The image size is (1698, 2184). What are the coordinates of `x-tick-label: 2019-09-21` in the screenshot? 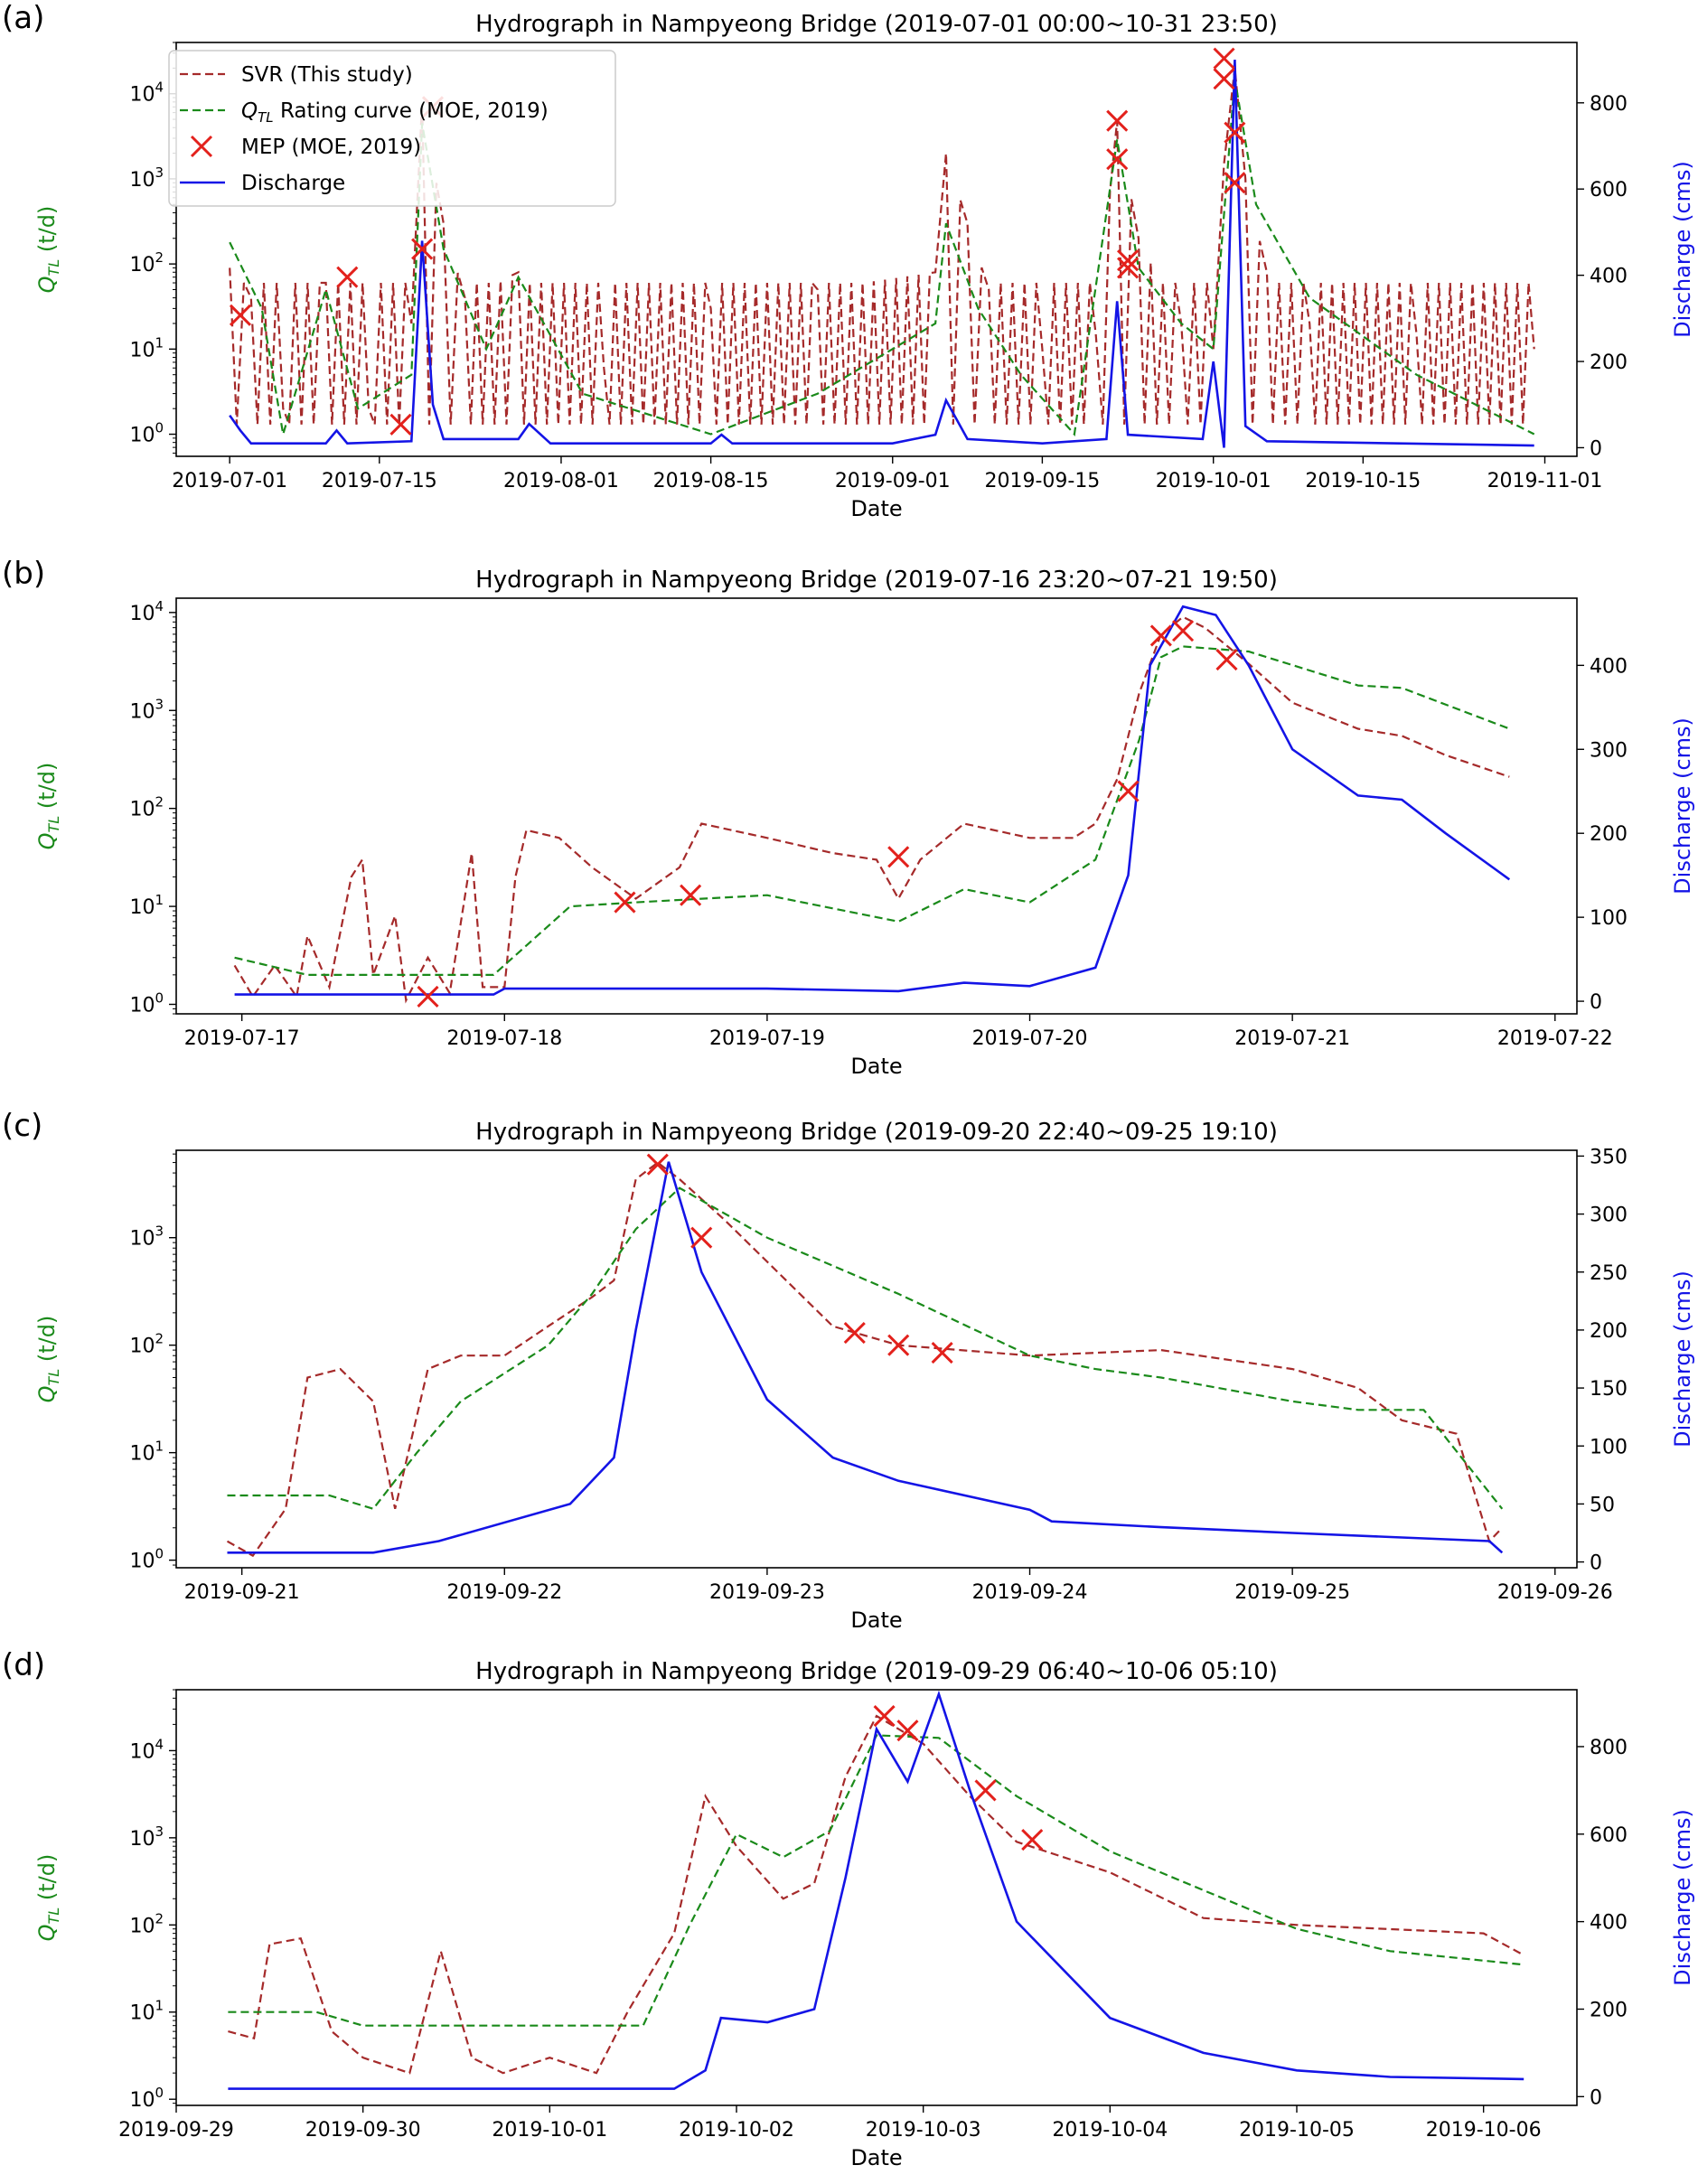 It's located at (242, 1593).